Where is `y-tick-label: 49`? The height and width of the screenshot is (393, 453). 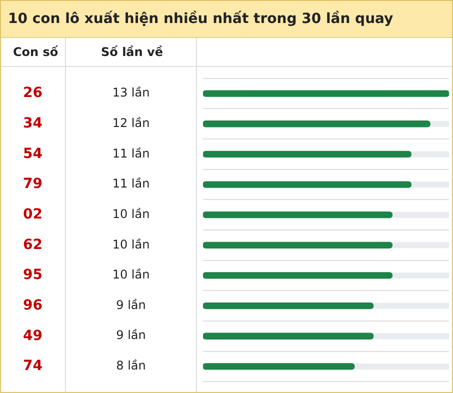
y-tick-label: 49 is located at coordinates (32, 336).